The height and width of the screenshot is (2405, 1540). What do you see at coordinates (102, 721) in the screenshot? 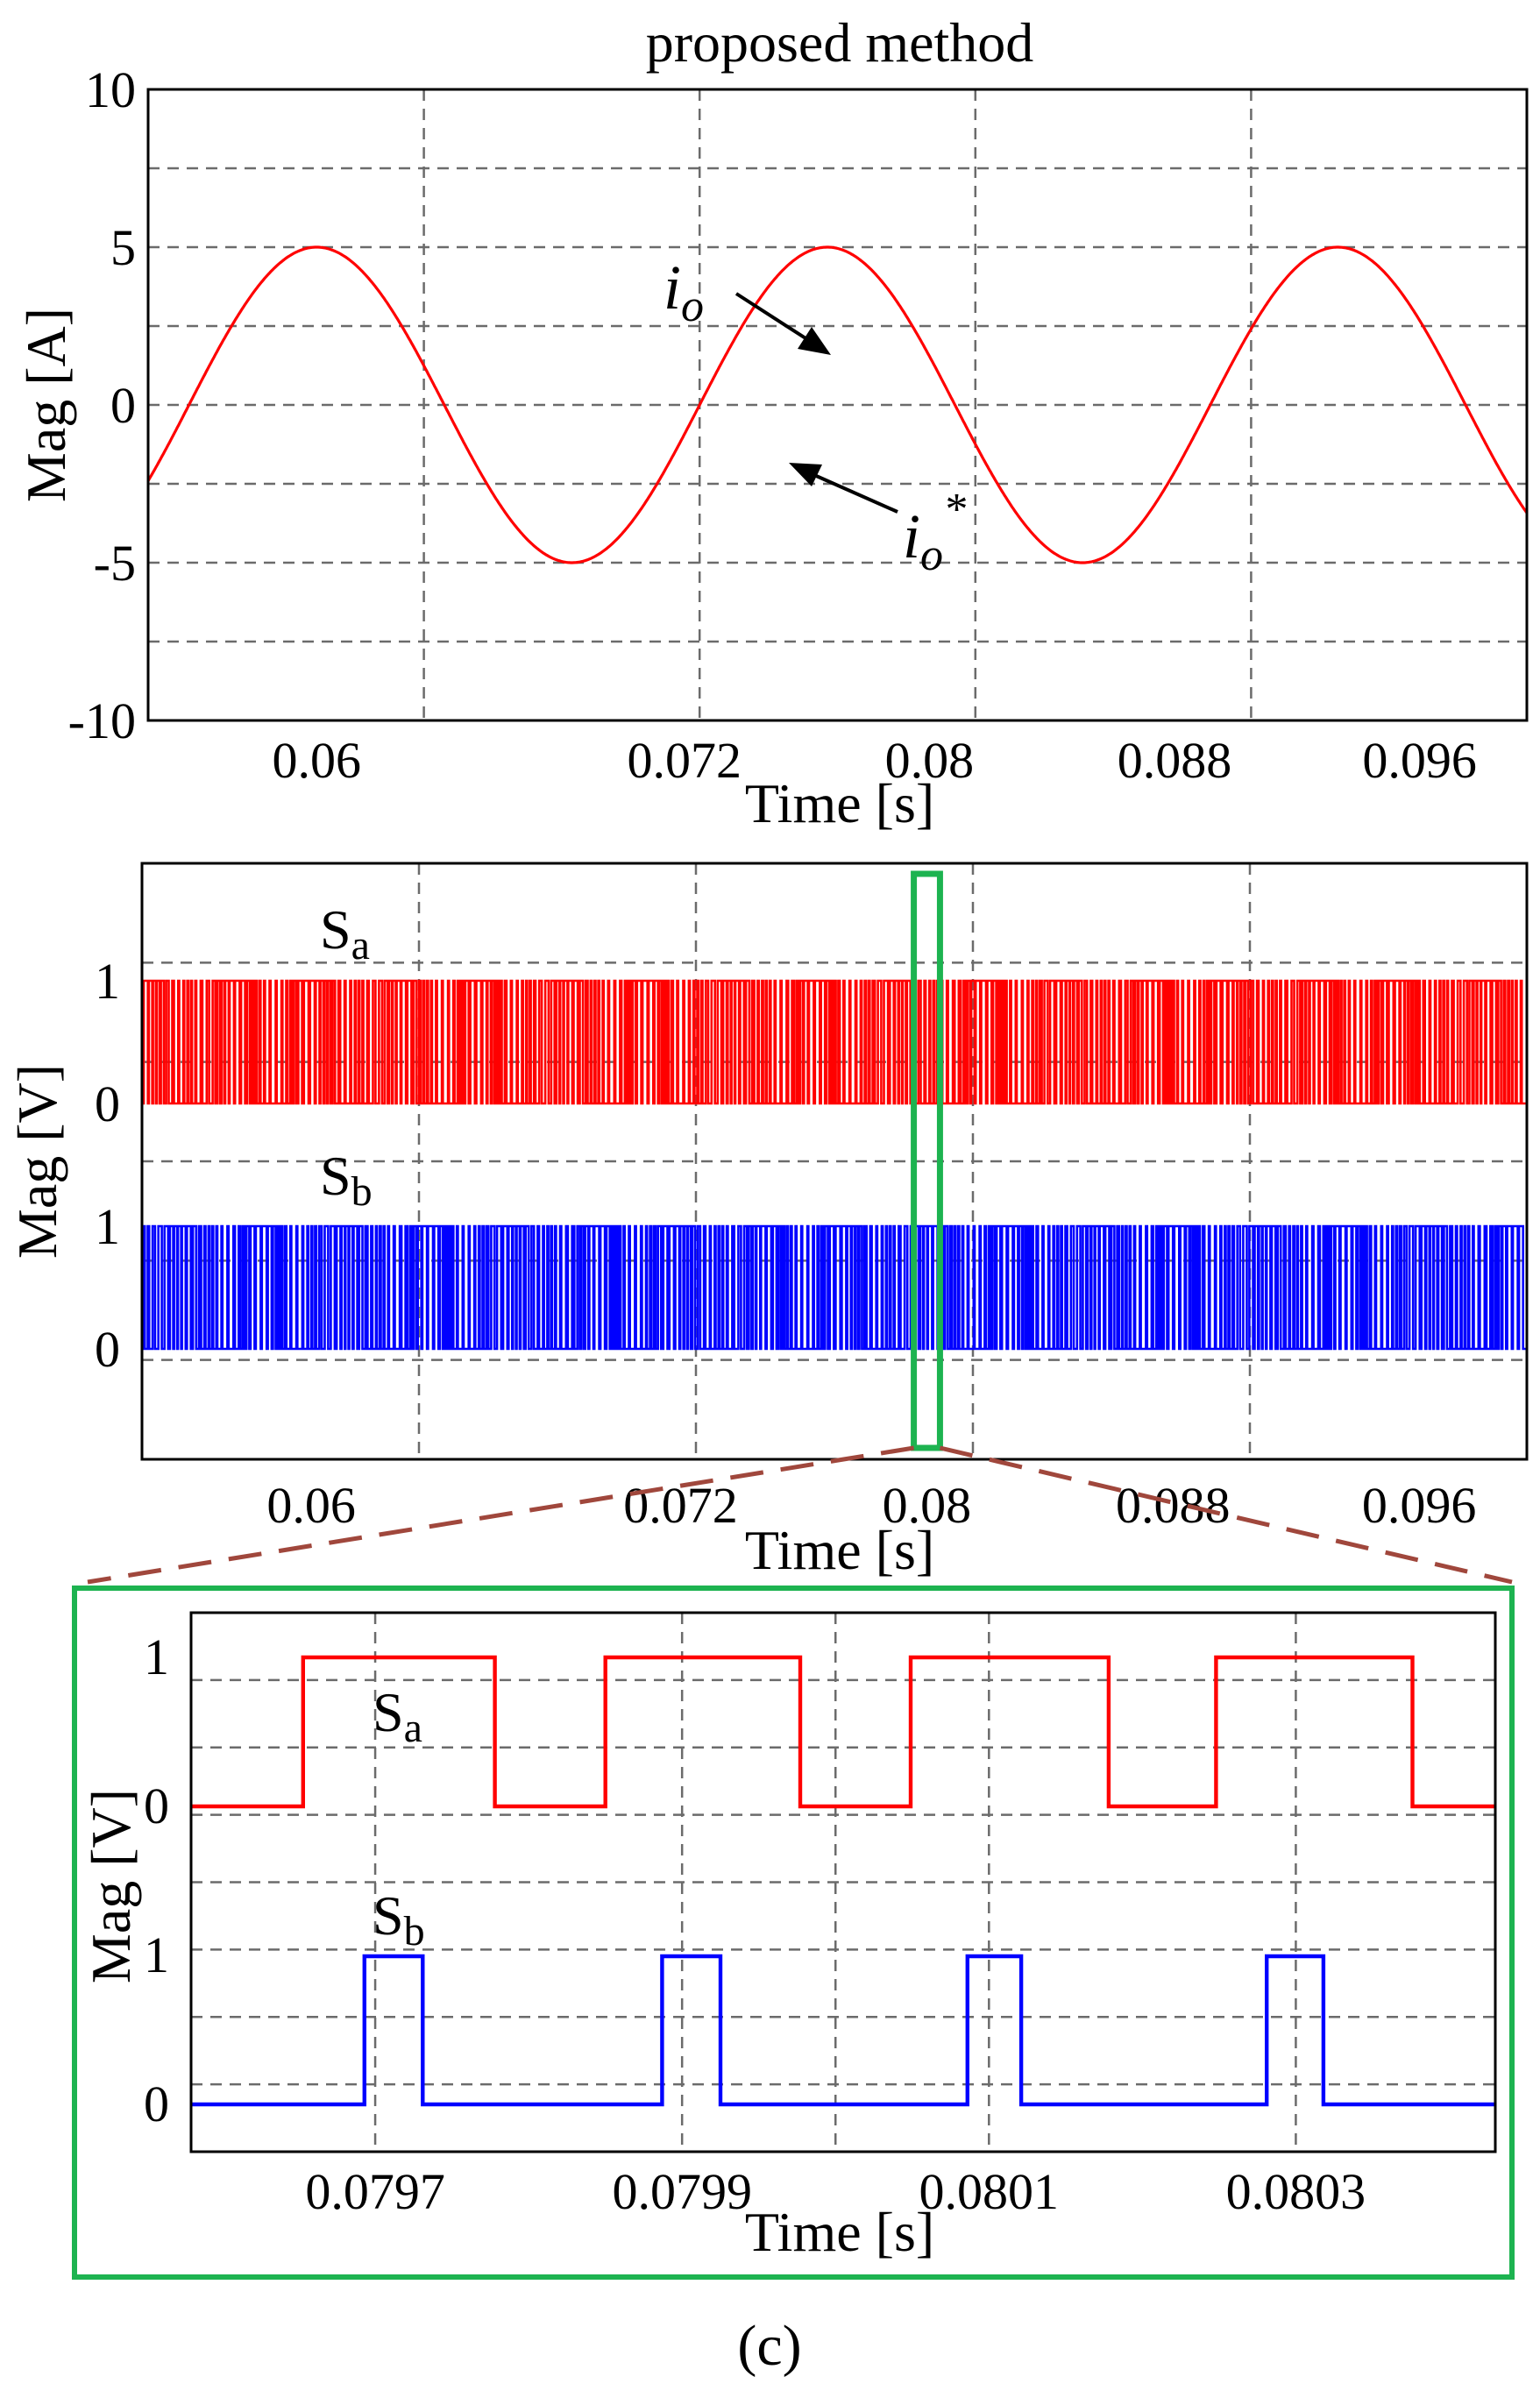
I see `current-y-tick-label: -10` at bounding box center [102, 721].